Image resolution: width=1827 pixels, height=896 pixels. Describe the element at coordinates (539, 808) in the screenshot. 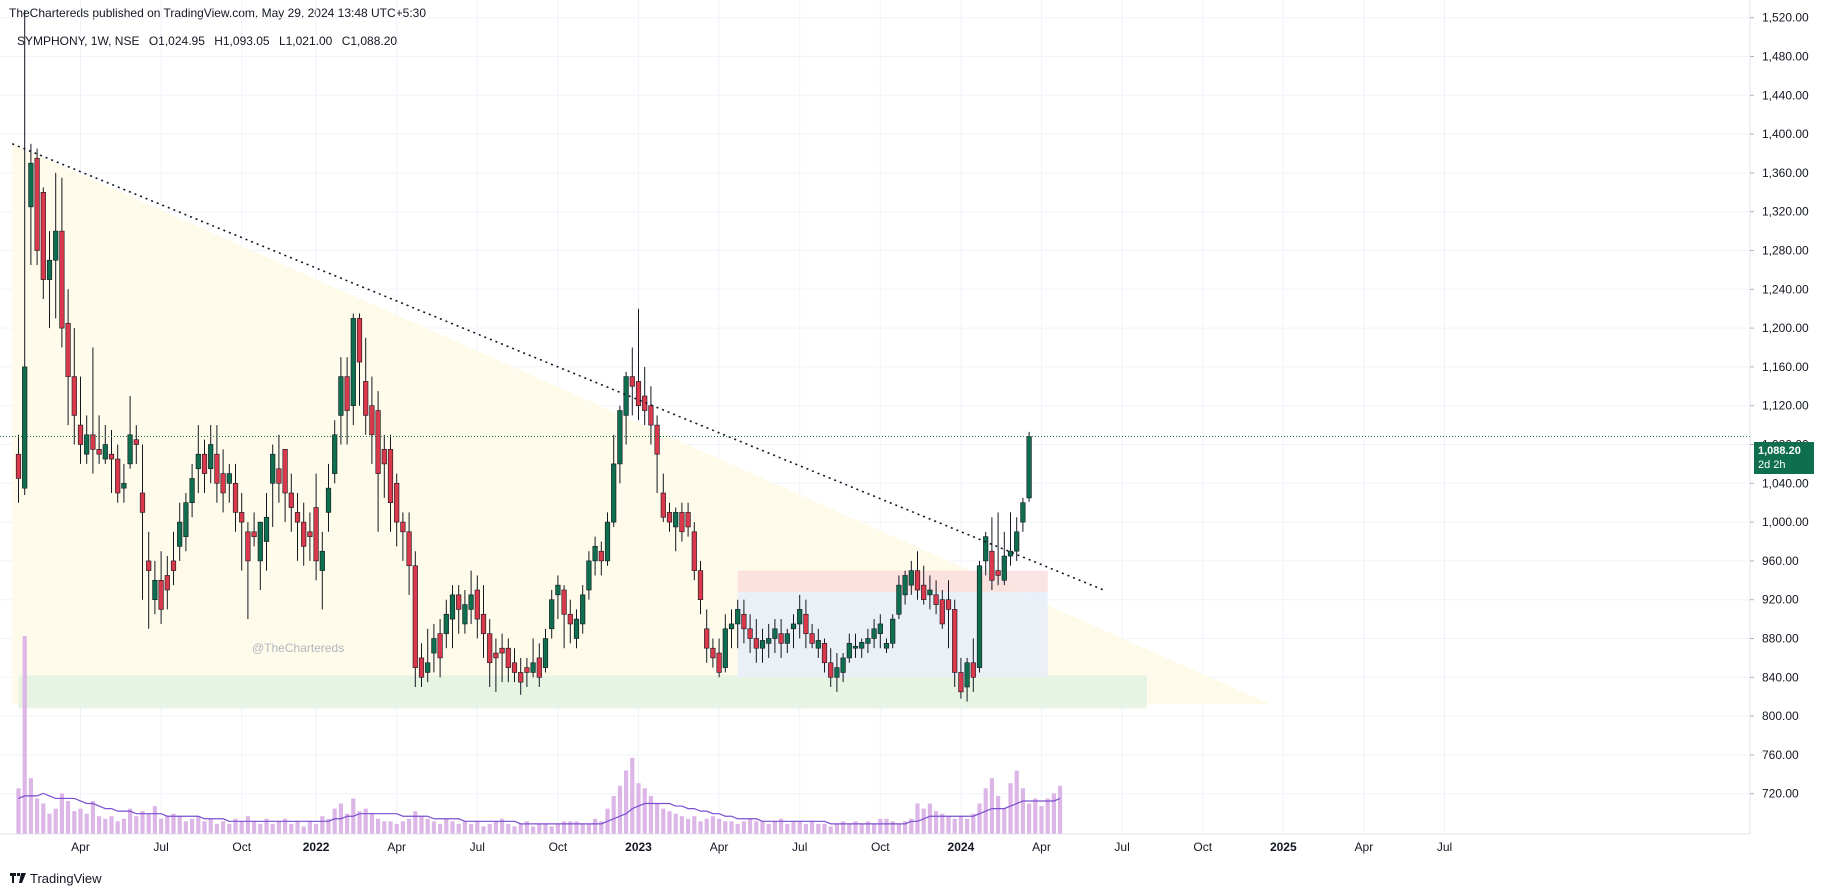

I see `volume-ma-line` at that location.